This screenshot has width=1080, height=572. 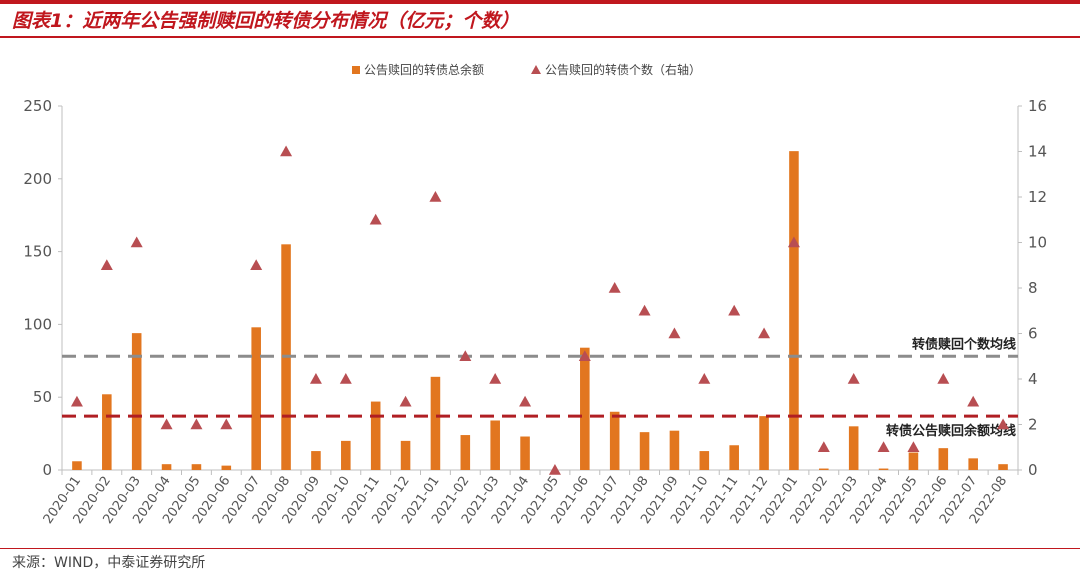 I want to click on right-tick-label: 14, so click(x=1037, y=152).